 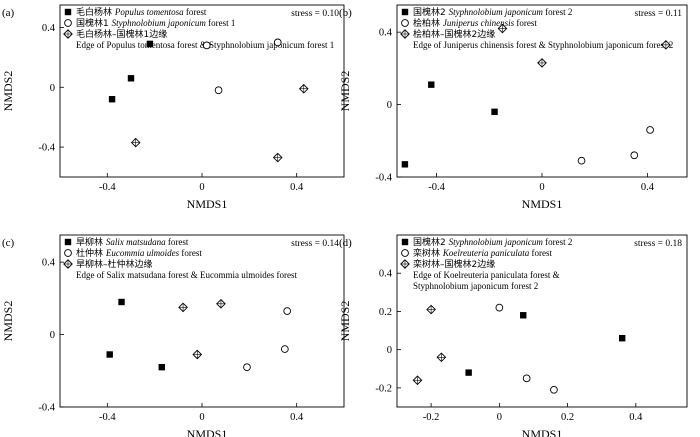 I want to click on legend-label: 栾树林 Koelreuteria paniculata forest, so click(x=483, y=253).